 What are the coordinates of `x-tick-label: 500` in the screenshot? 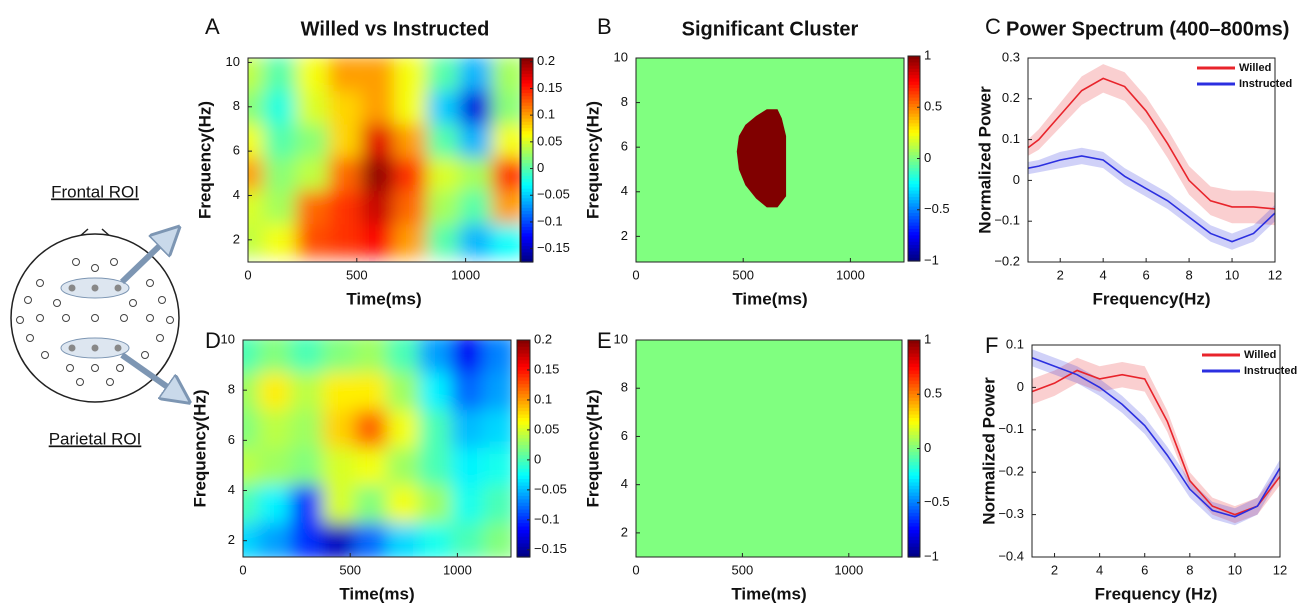 It's located at (357, 274).